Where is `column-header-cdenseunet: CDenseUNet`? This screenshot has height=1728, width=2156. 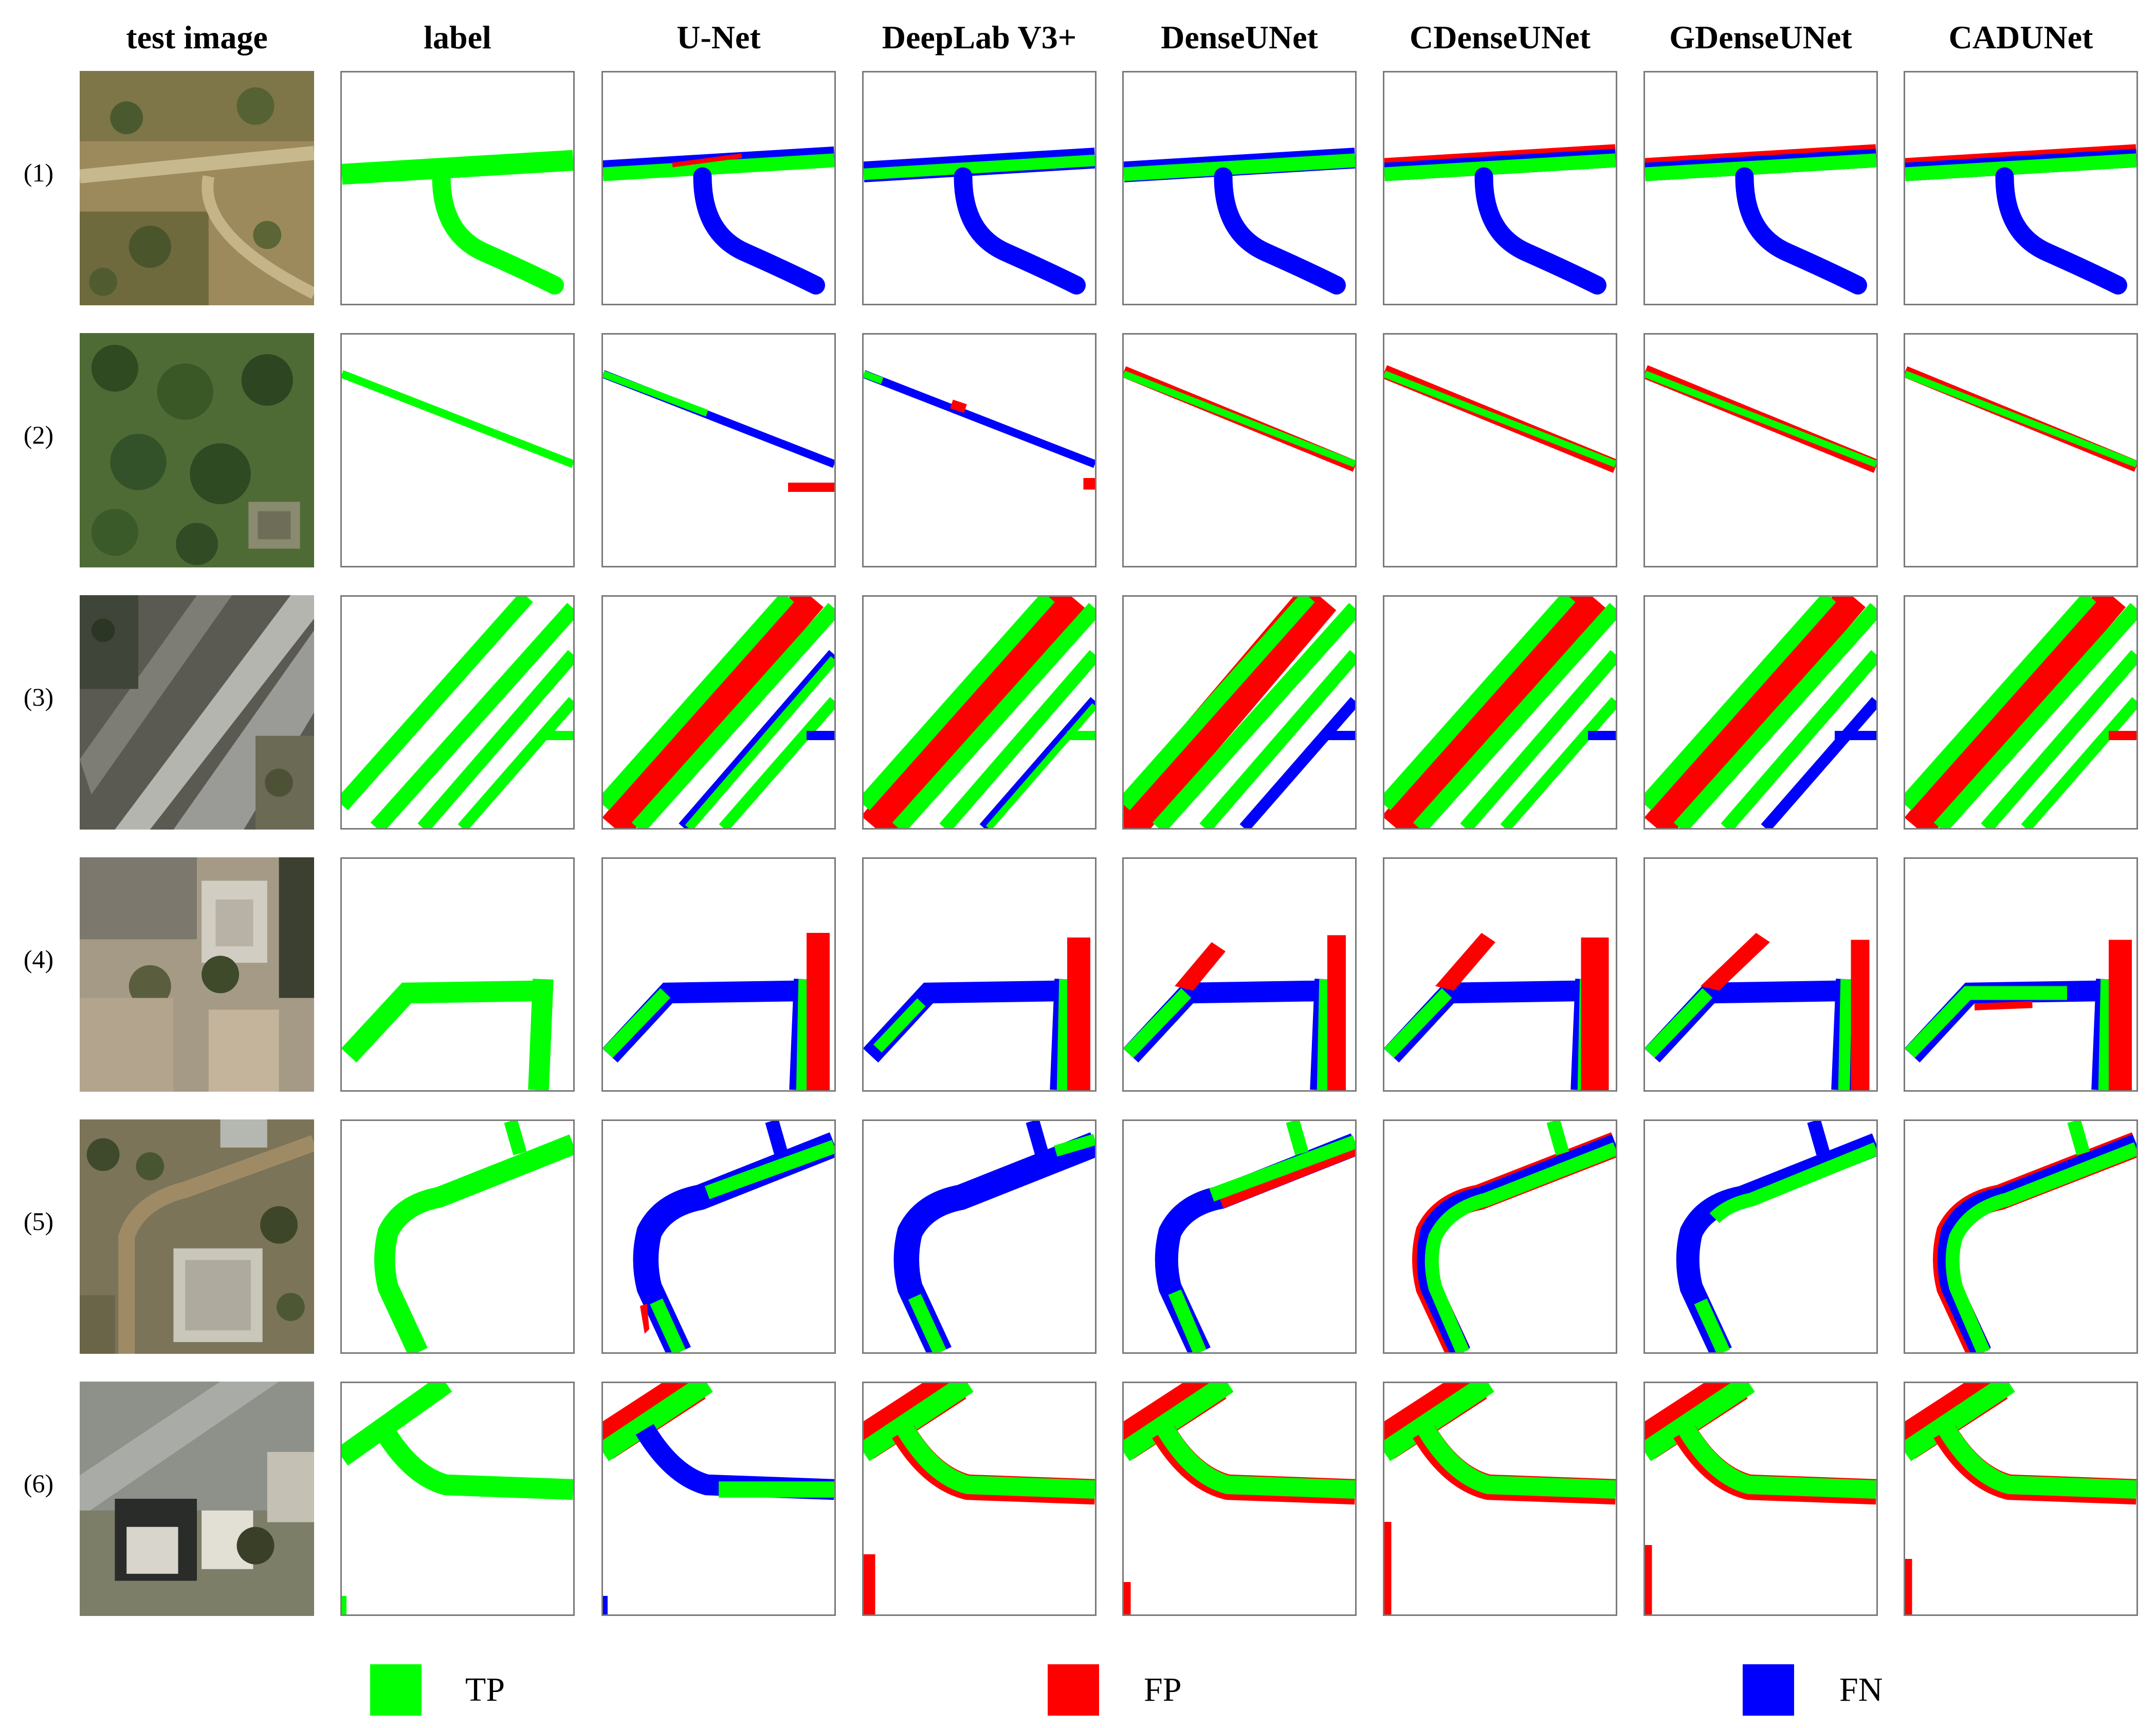
column-header-cdenseunet: CDenseUNet is located at coordinates (1500, 37).